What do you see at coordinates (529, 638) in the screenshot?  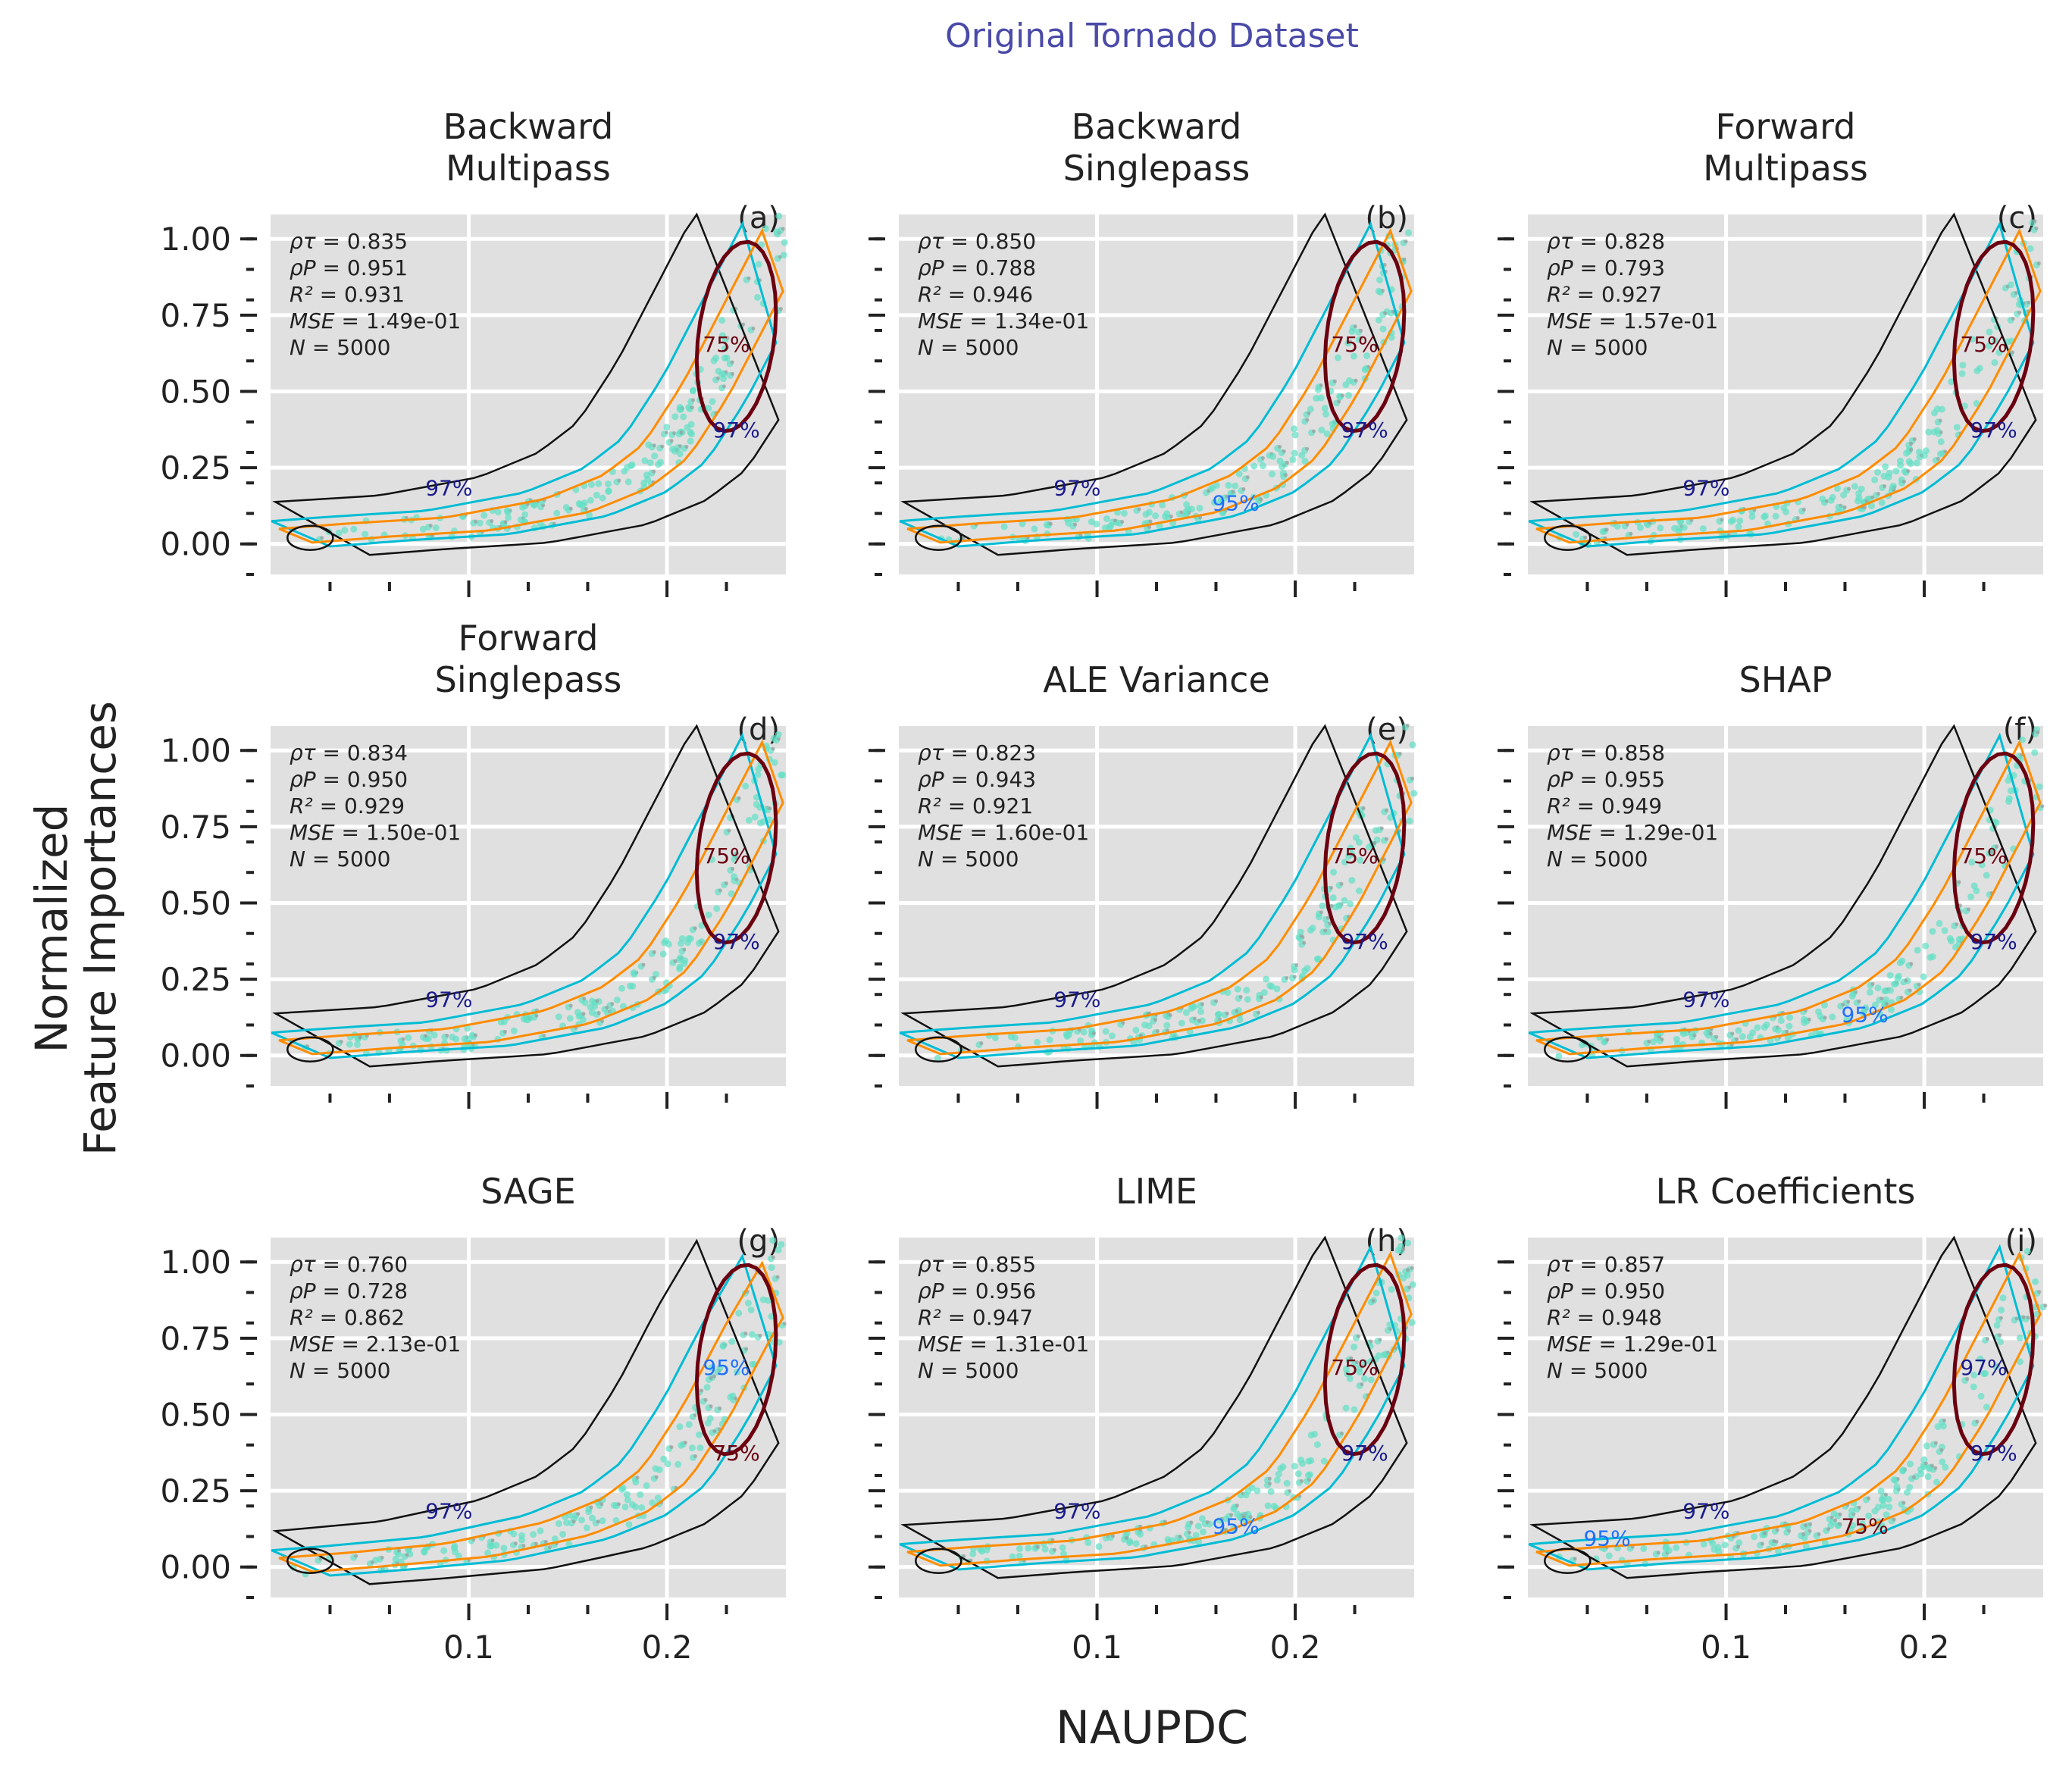 I see `panel-title-line1: Forward` at bounding box center [529, 638].